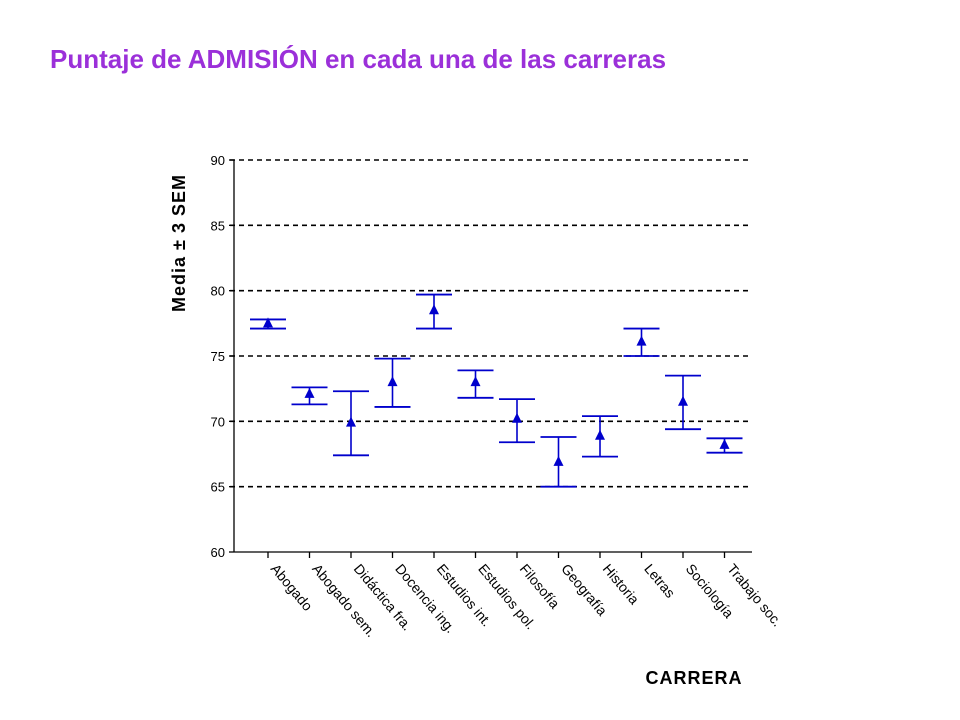  What do you see at coordinates (218, 487) in the screenshot?
I see `y-tick-label: 65` at bounding box center [218, 487].